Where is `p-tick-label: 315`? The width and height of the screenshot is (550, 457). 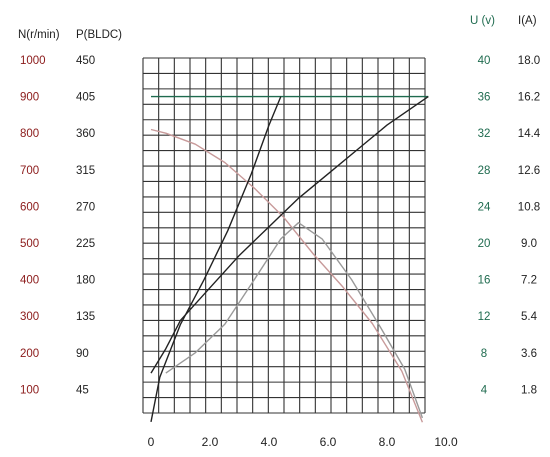 p-tick-label: 315 is located at coordinates (85, 171).